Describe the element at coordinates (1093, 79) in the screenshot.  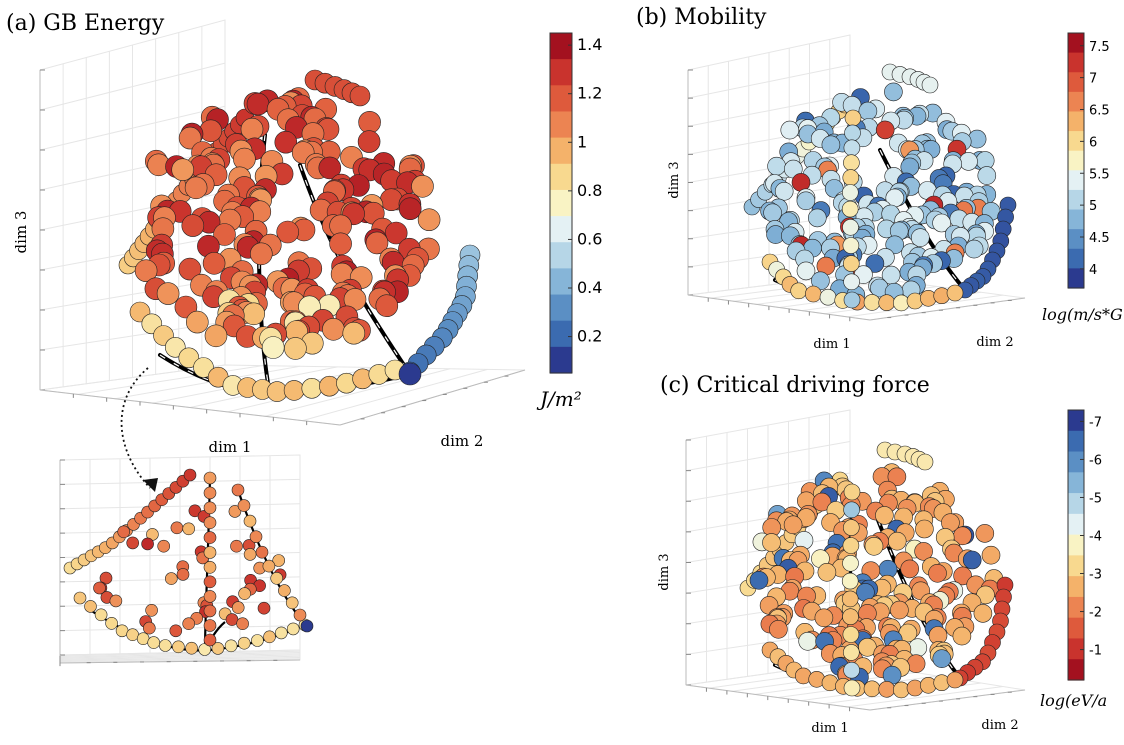
I see `panel-b-colorbar-tick-label: 7` at that location.